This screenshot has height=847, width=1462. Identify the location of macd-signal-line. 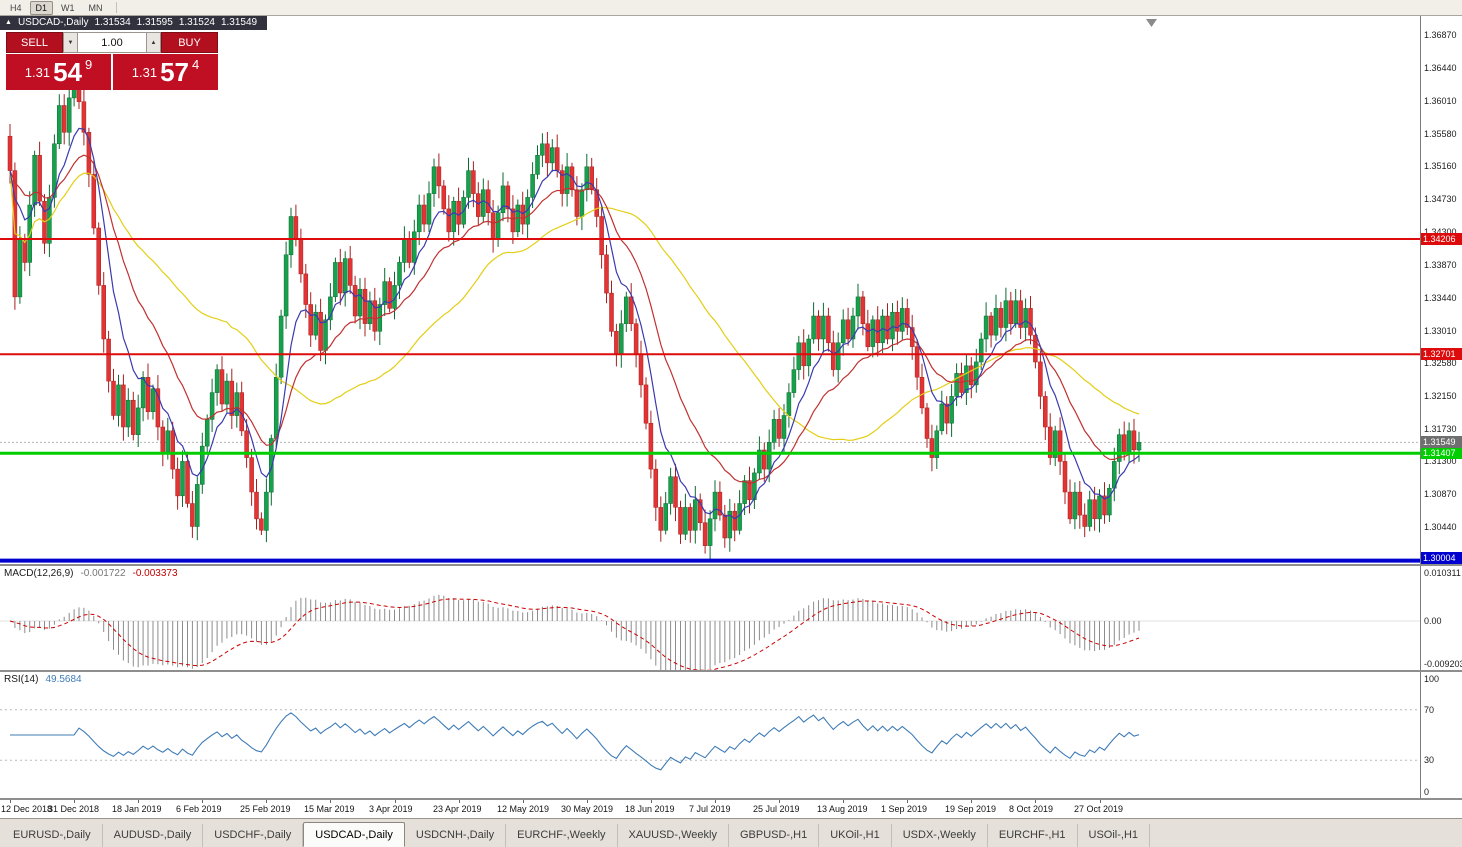
(574, 634).